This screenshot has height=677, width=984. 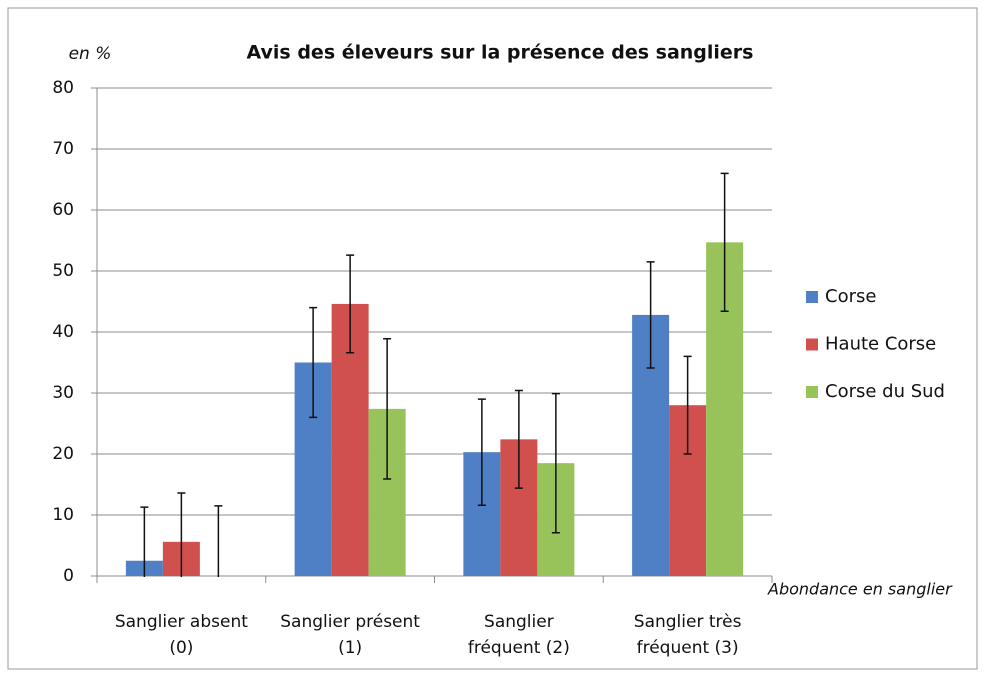 I want to click on legend-label: Haute Corse, so click(x=880, y=344).